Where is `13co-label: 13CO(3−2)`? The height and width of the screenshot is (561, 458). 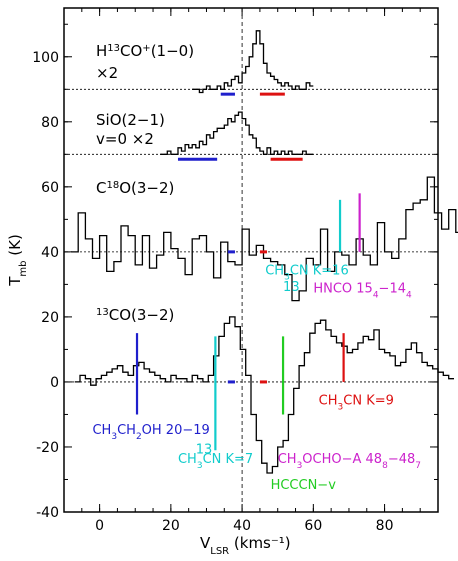
13co-label: 13CO(3−2) is located at coordinates (135, 315).